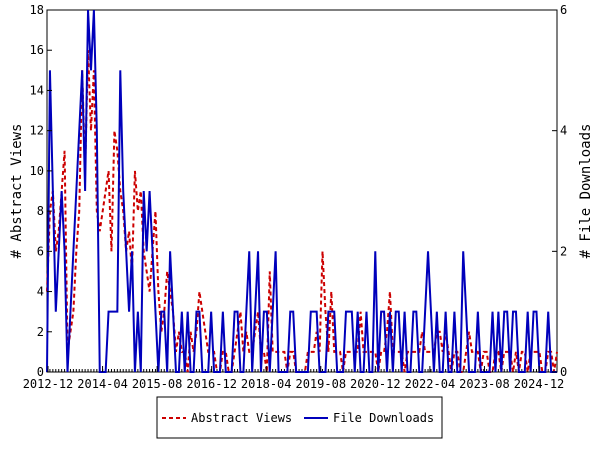 The width and height of the screenshot is (600, 450). What do you see at coordinates (37, 131) in the screenshot?
I see `y-left-tick-label: 12` at bounding box center [37, 131].